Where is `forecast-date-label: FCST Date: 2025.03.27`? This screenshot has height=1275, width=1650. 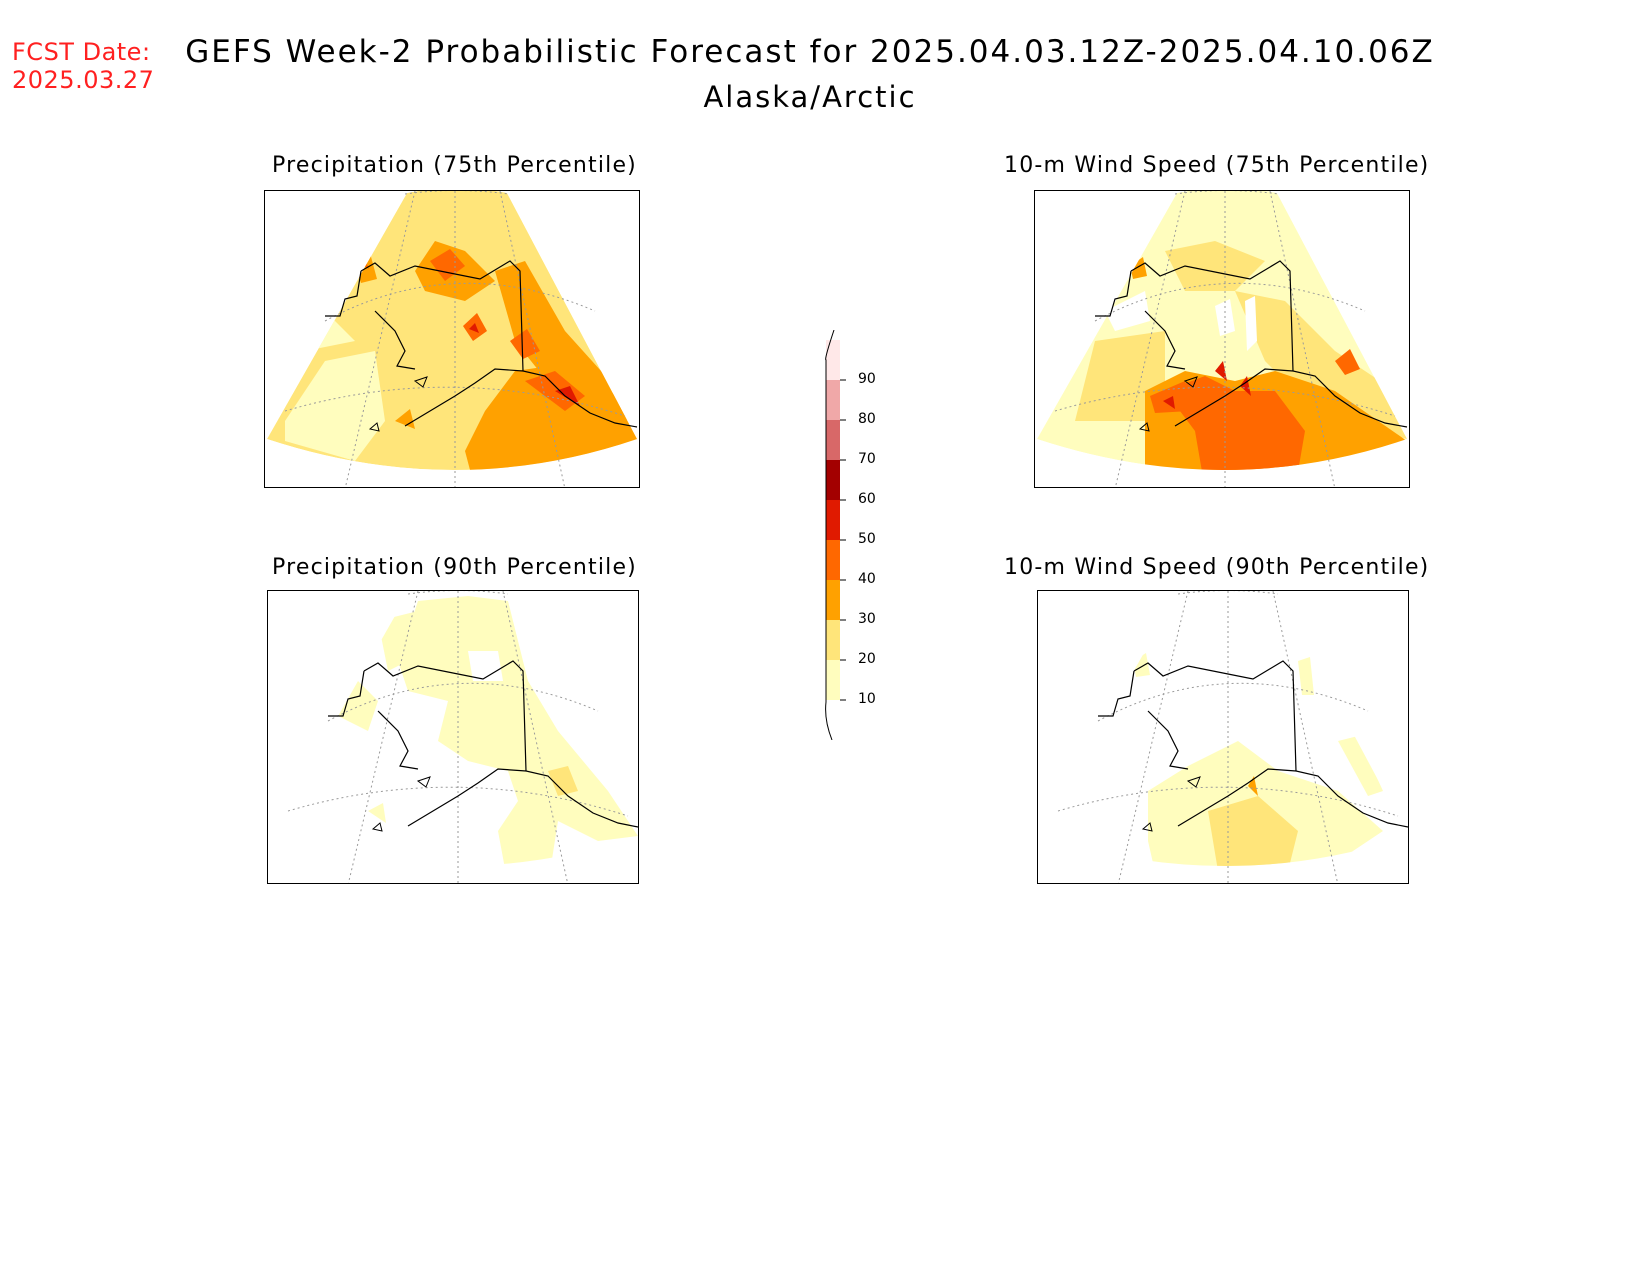 forecast-date-label: FCST Date: 2025.03.27 is located at coordinates (83, 66).